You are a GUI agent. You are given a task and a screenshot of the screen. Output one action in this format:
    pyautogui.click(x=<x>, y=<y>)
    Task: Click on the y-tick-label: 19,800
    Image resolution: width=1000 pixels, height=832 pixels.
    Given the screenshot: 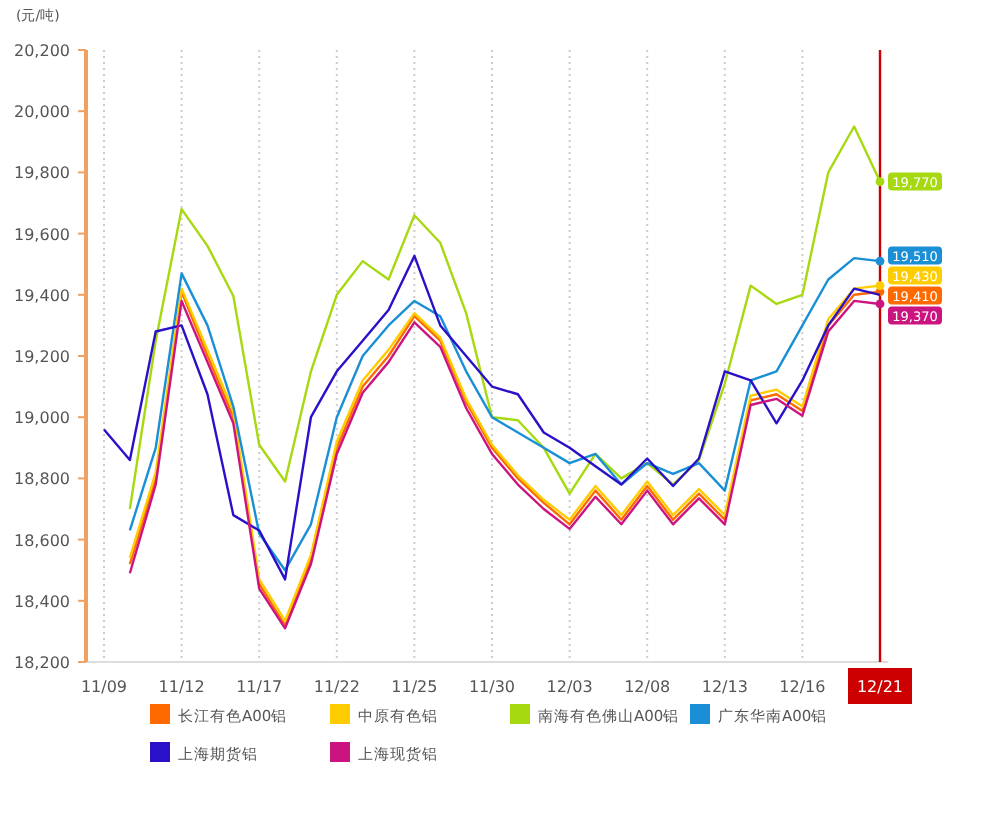 What is the action you would take?
    pyautogui.click(x=42, y=173)
    